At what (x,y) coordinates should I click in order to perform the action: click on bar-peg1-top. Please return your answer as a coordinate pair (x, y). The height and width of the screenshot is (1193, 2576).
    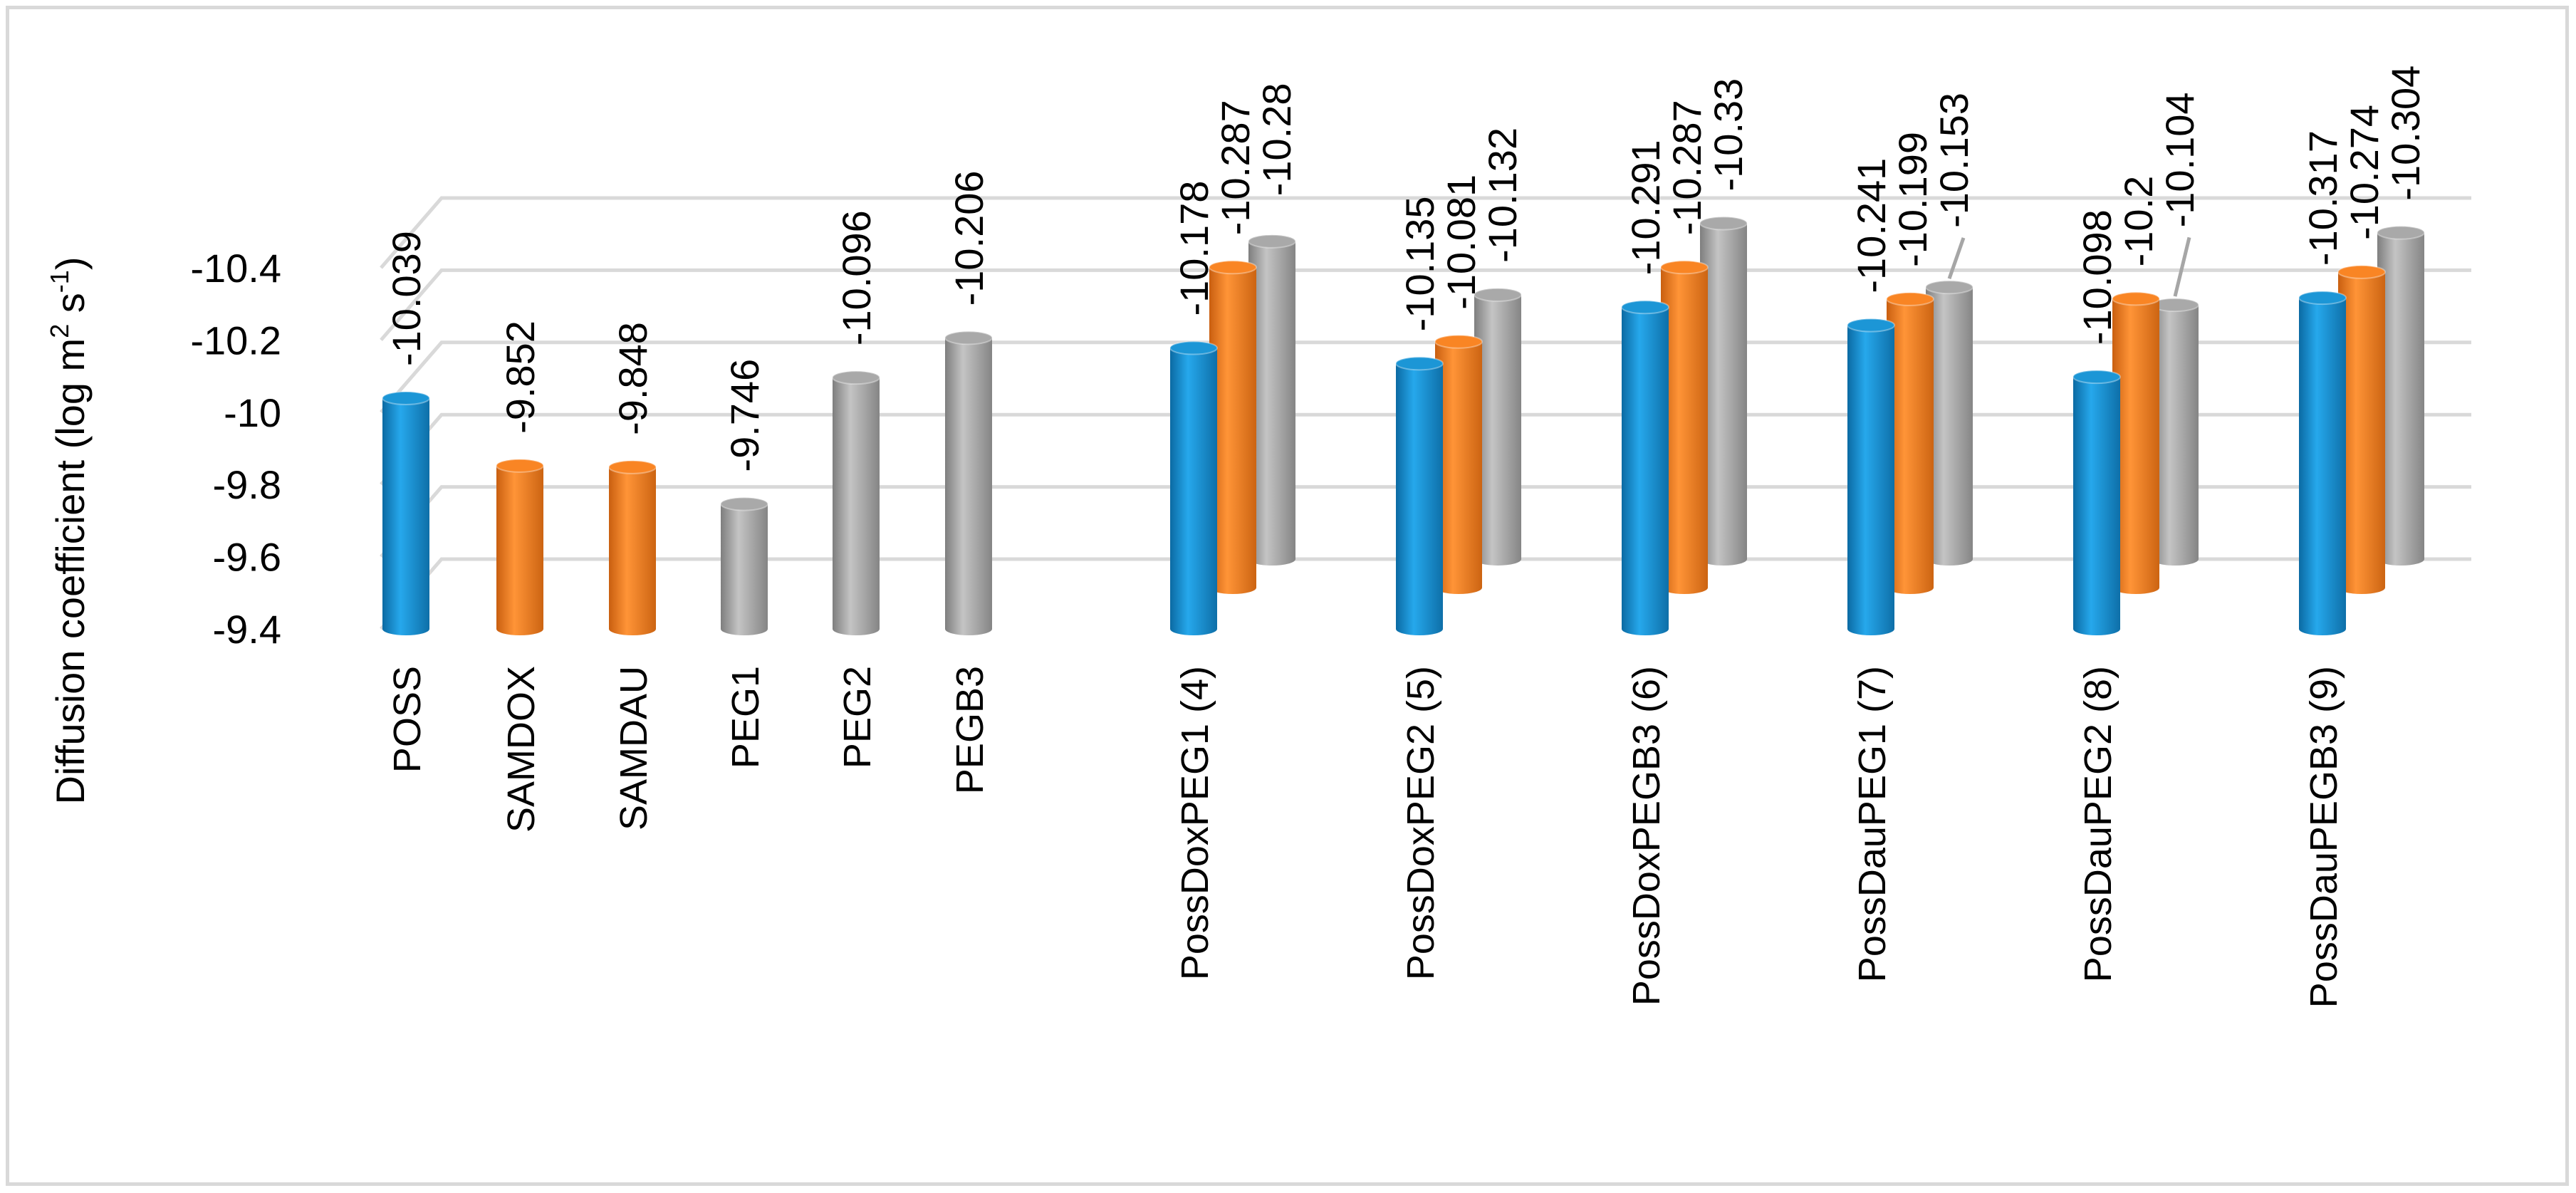
    Looking at the image, I should click on (744, 503).